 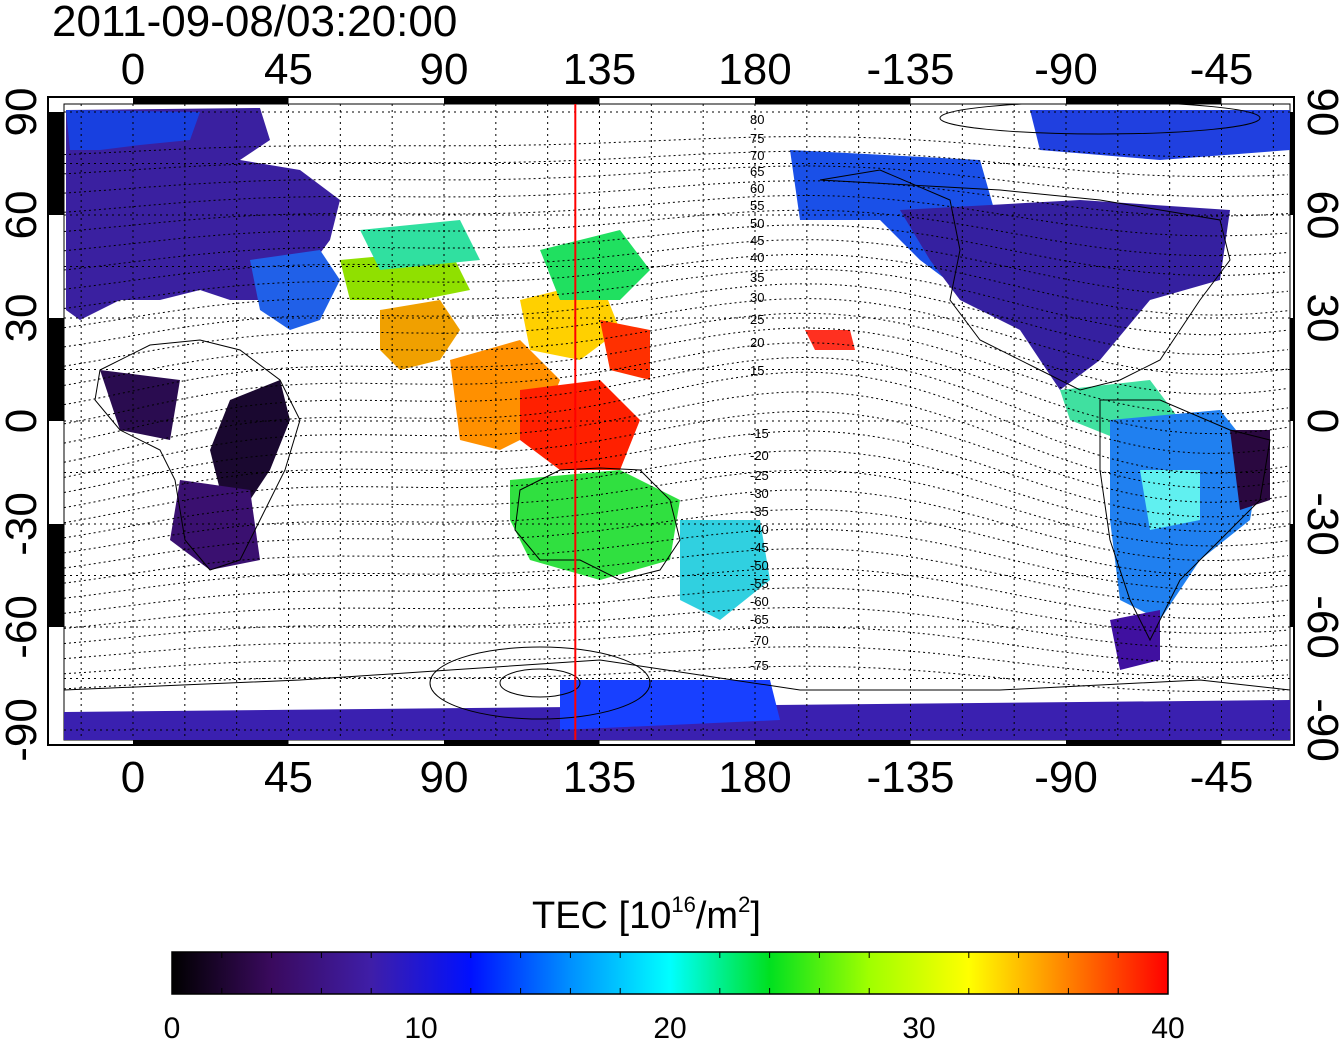 What do you see at coordinates (759, 619) in the screenshot?
I see `mag-lat-label: -65` at bounding box center [759, 619].